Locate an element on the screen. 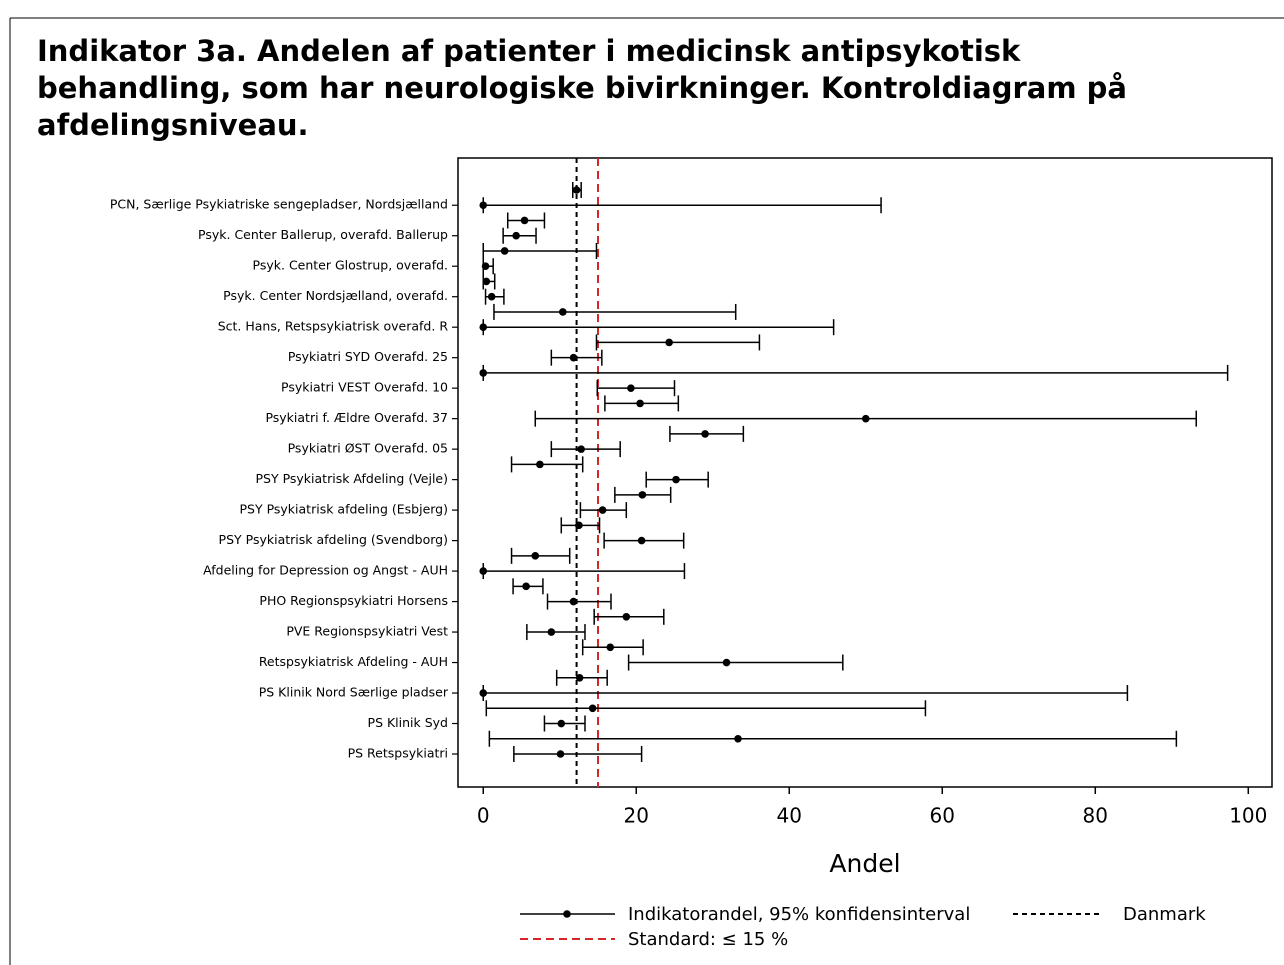 The width and height of the screenshot is (1284, 965). y-tick-label: Retspsykiatrisk Afdeling - AUH is located at coordinates (353, 661).